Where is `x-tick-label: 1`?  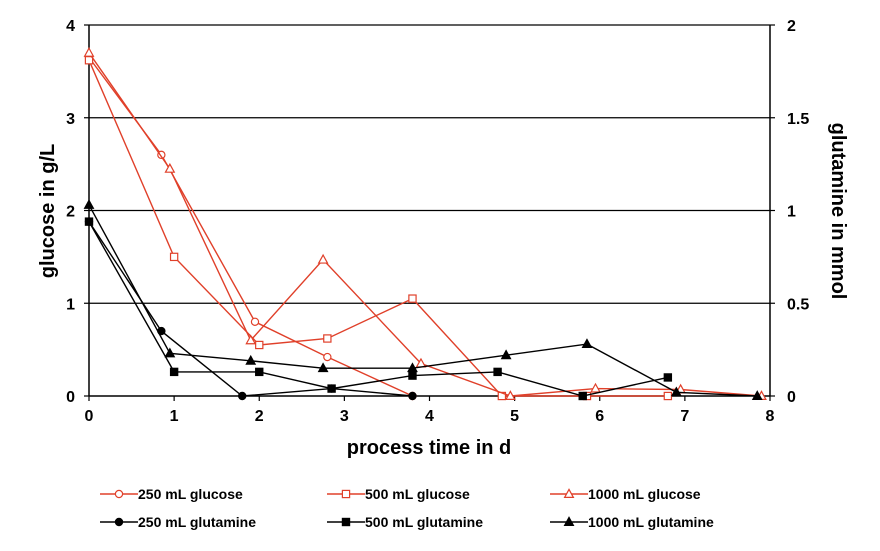
x-tick-label: 1 is located at coordinates (174, 416).